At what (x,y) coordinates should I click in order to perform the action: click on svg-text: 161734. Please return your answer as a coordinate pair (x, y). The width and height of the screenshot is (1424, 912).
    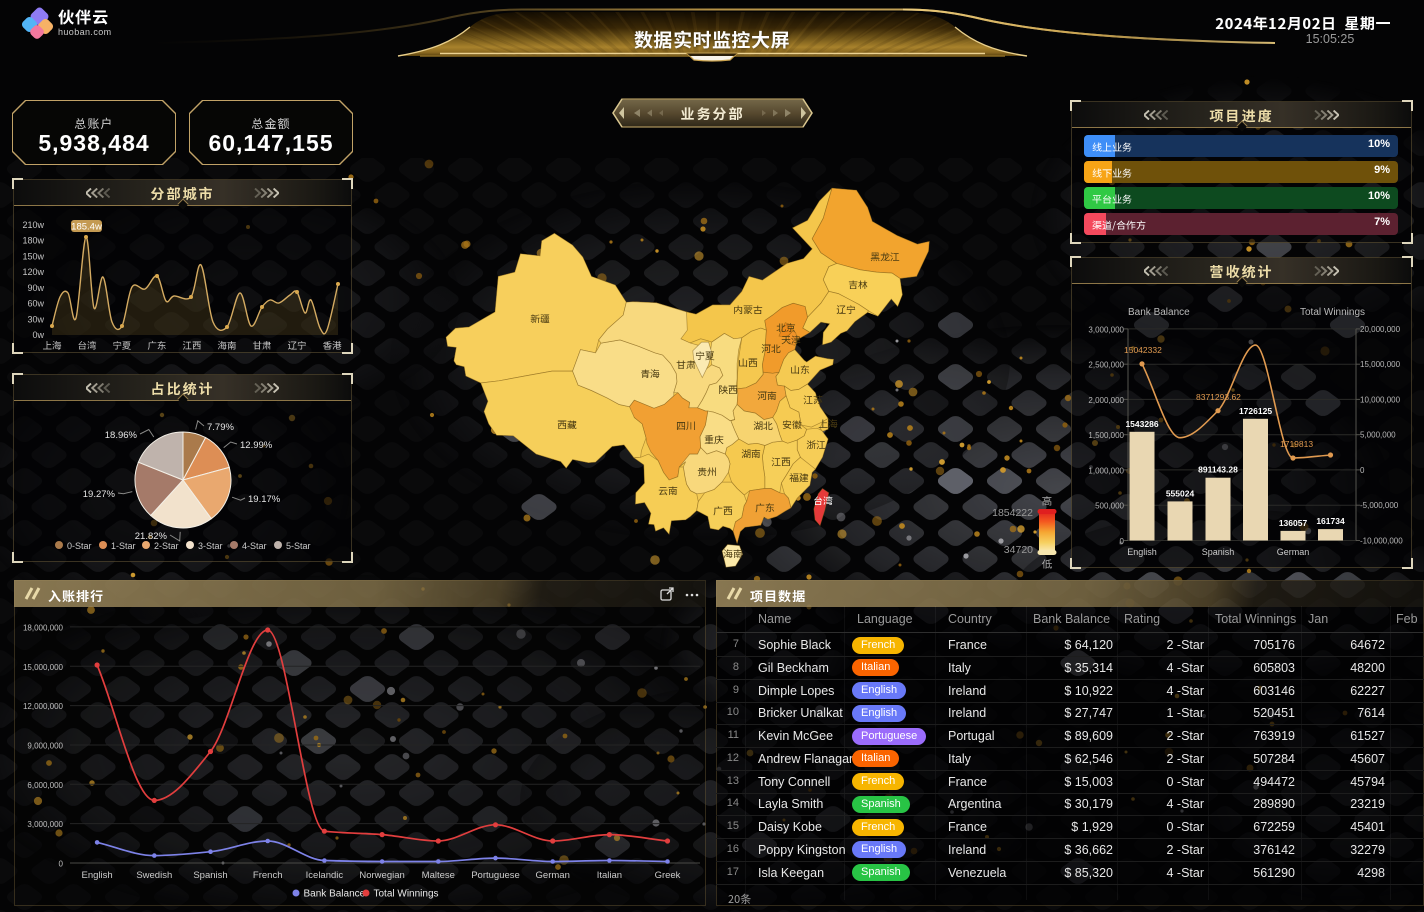
    Looking at the image, I should click on (1330, 521).